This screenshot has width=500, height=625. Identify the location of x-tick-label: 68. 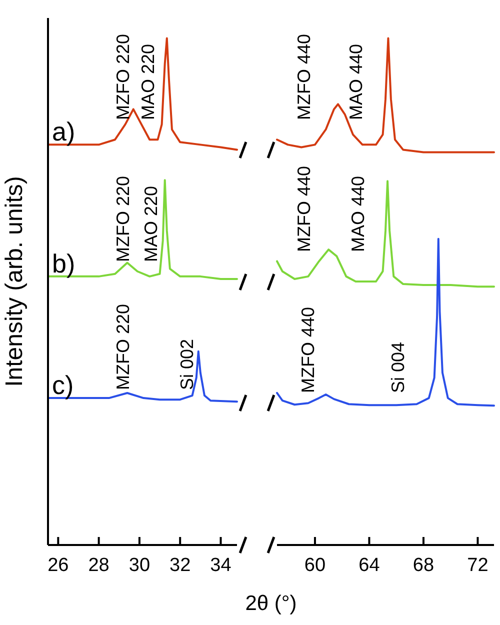
(423, 565).